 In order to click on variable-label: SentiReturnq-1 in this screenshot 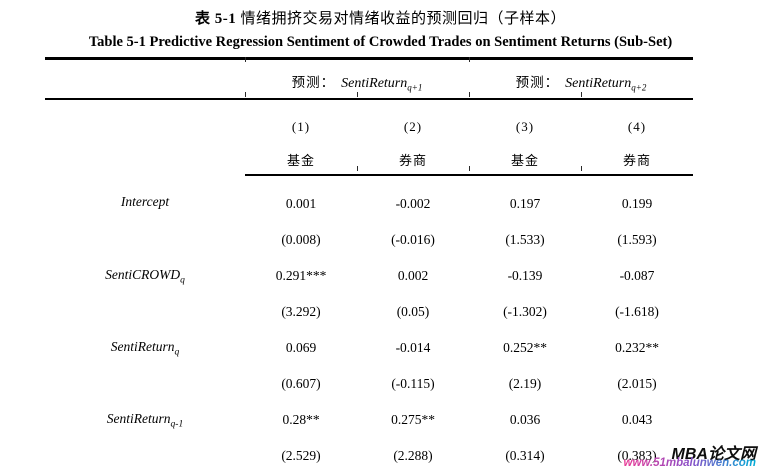, I will do `click(145, 420)`.